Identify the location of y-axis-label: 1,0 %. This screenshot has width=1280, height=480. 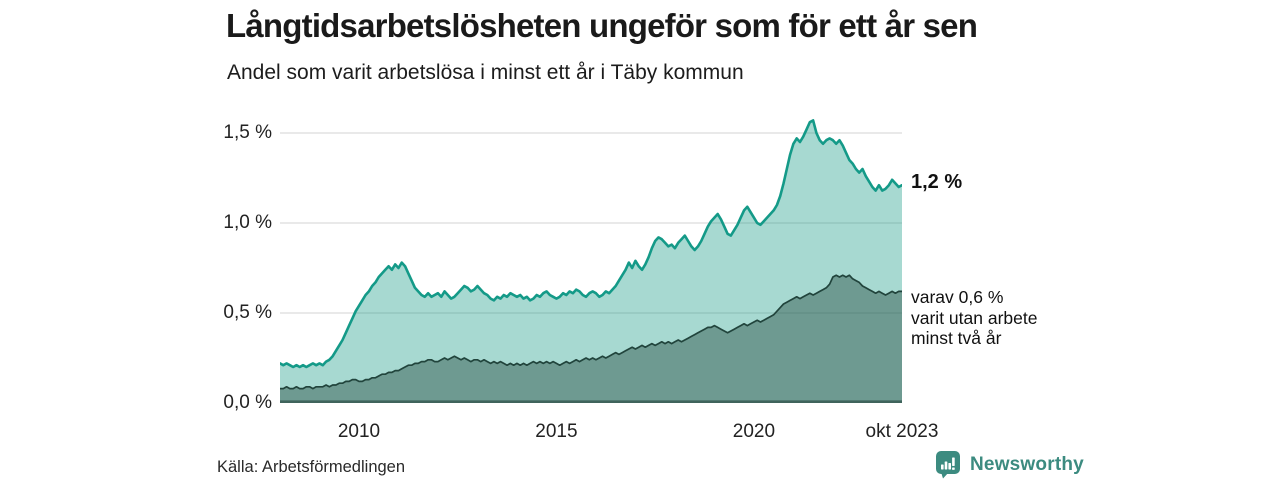
(247, 222).